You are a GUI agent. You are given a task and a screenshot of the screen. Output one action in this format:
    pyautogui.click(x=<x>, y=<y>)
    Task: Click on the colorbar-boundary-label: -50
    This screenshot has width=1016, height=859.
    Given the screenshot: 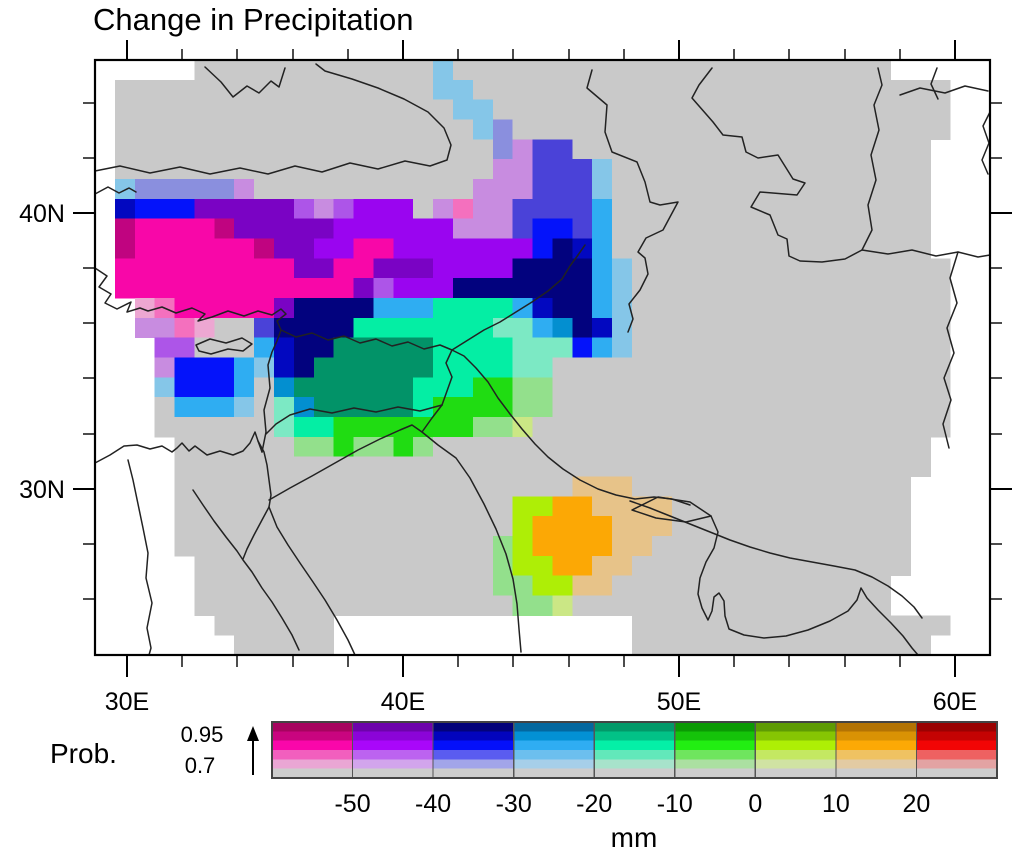 What is the action you would take?
    pyautogui.click(x=352, y=804)
    